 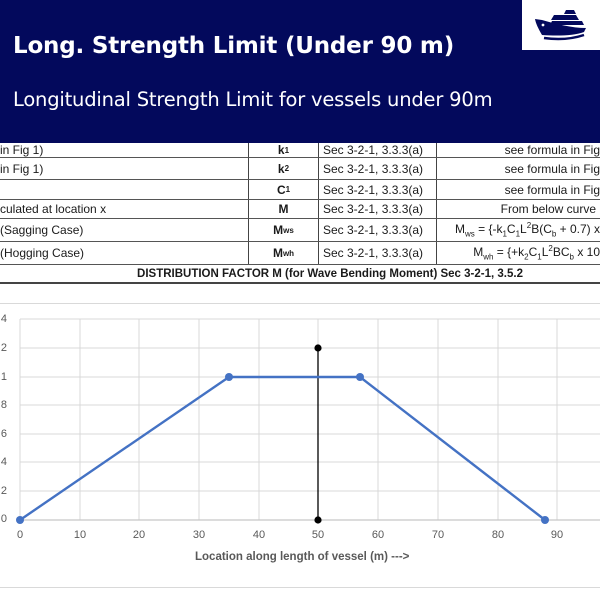 I want to click on x-tick: 70, so click(x=438, y=535).